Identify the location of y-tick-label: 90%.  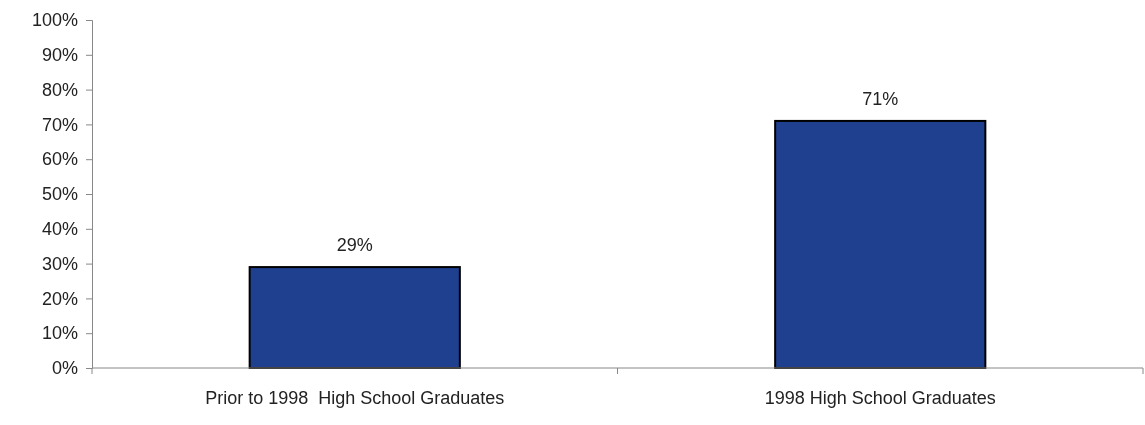
(59, 55).